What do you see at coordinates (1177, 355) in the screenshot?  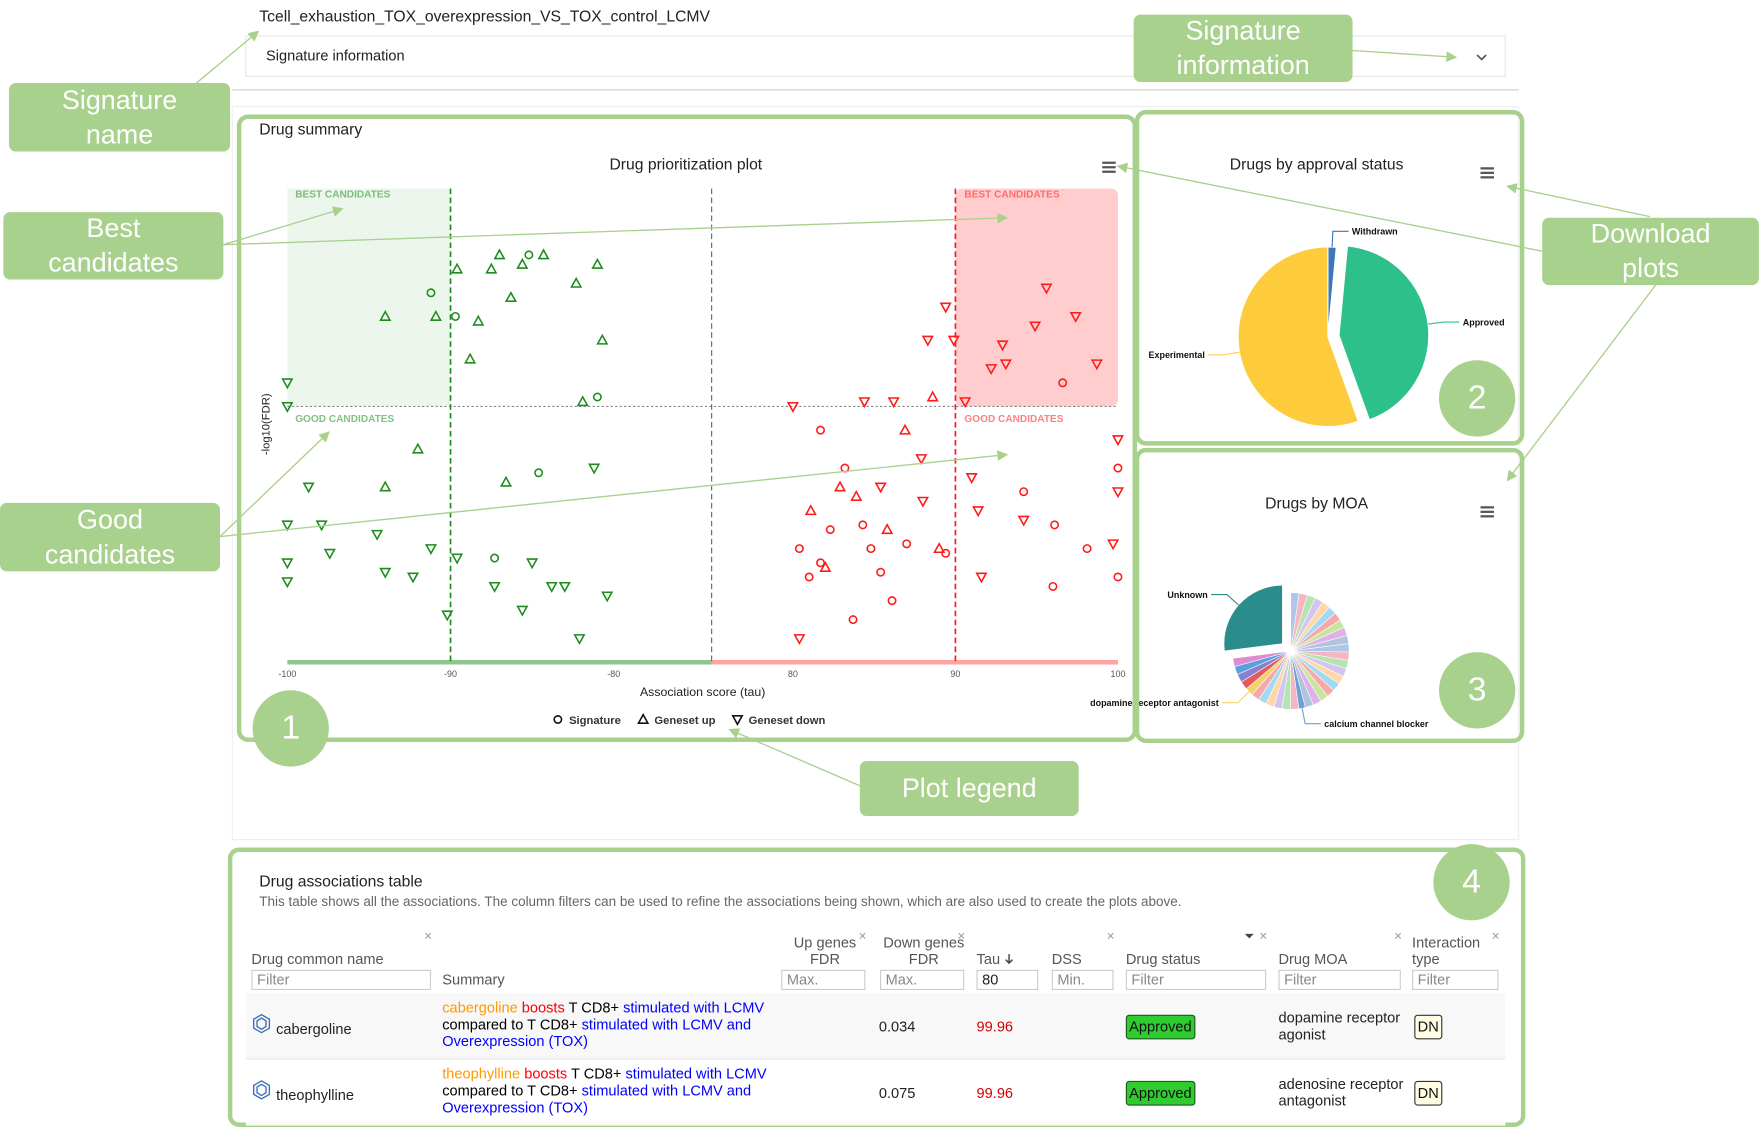 I see `slice-label: Experimental` at bounding box center [1177, 355].